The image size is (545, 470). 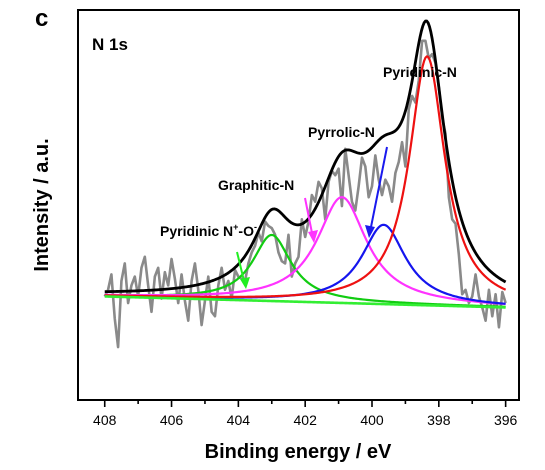 I want to click on arrow-blue-head, so click(x=370, y=231).